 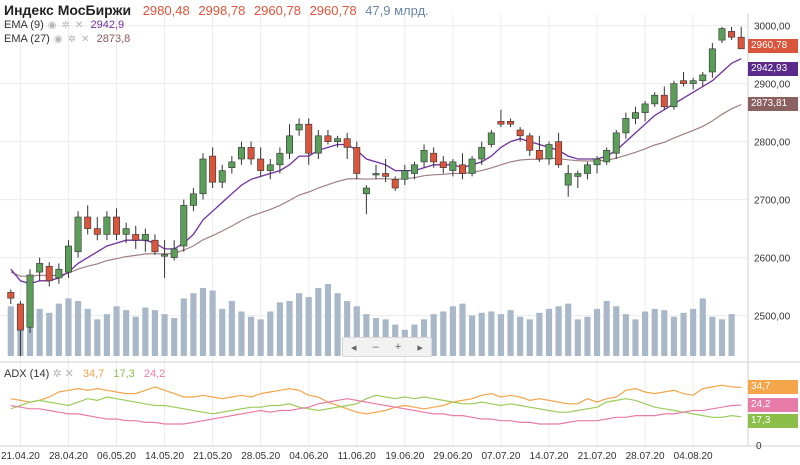 What do you see at coordinates (693, 456) in the screenshot?
I see `x-tick-label: 04.08.20` at bounding box center [693, 456].